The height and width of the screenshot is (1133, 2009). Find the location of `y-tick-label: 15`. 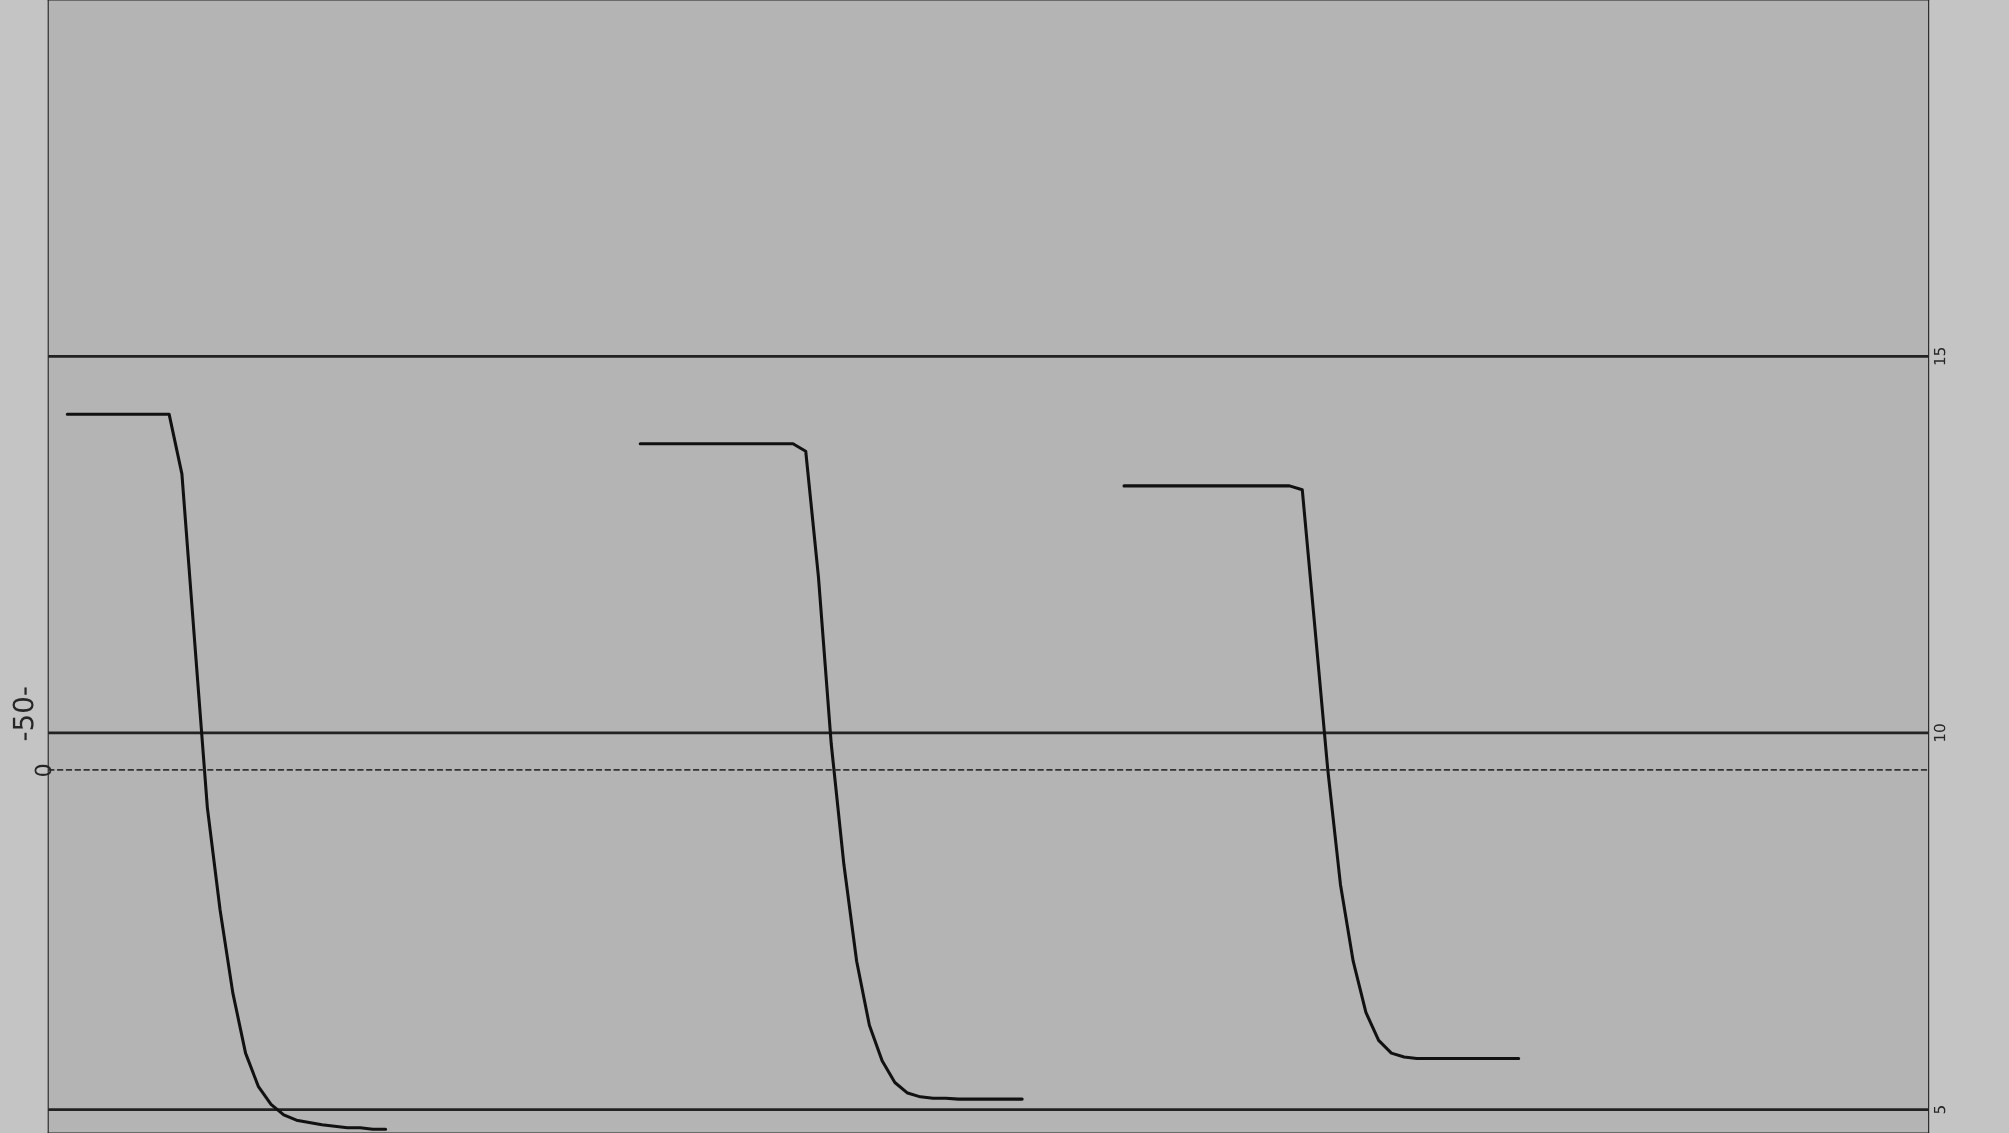

y-tick-label: 15 is located at coordinates (1939, 356).